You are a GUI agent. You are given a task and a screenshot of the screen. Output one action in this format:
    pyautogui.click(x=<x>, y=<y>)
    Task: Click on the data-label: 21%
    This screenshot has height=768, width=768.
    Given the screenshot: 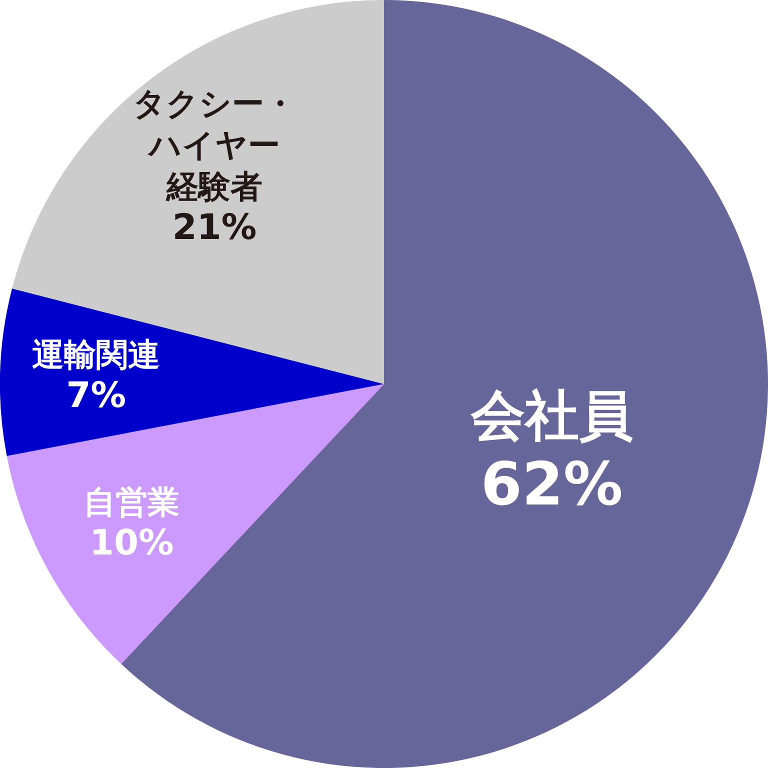 What is the action you would take?
    pyautogui.click(x=214, y=227)
    